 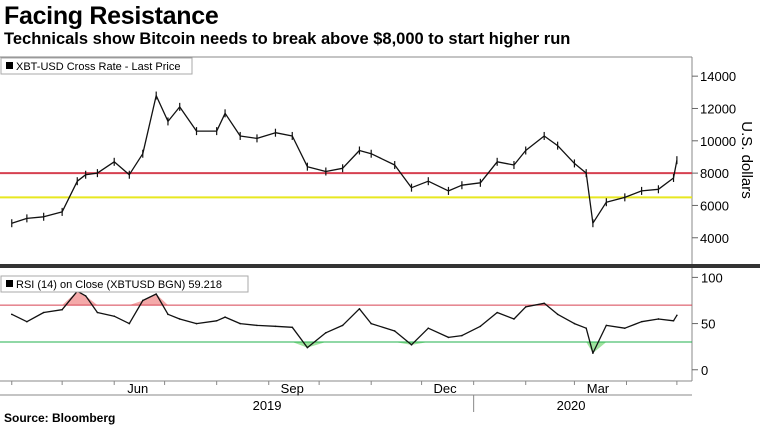 I want to click on price-y-tick-label: 10000, so click(x=718, y=141).